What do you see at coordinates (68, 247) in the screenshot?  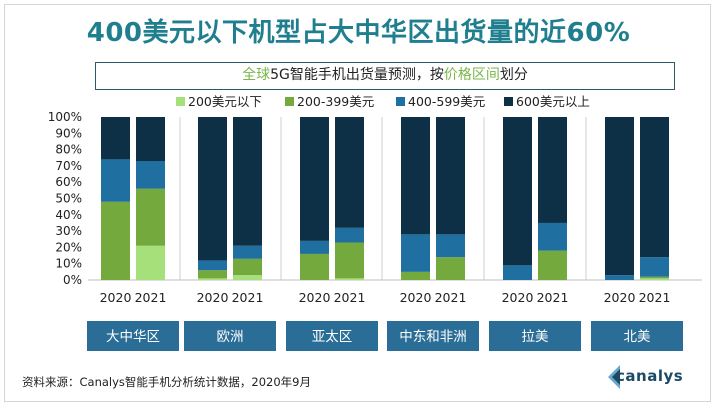 I see `y-tick-label: 20%` at bounding box center [68, 247].